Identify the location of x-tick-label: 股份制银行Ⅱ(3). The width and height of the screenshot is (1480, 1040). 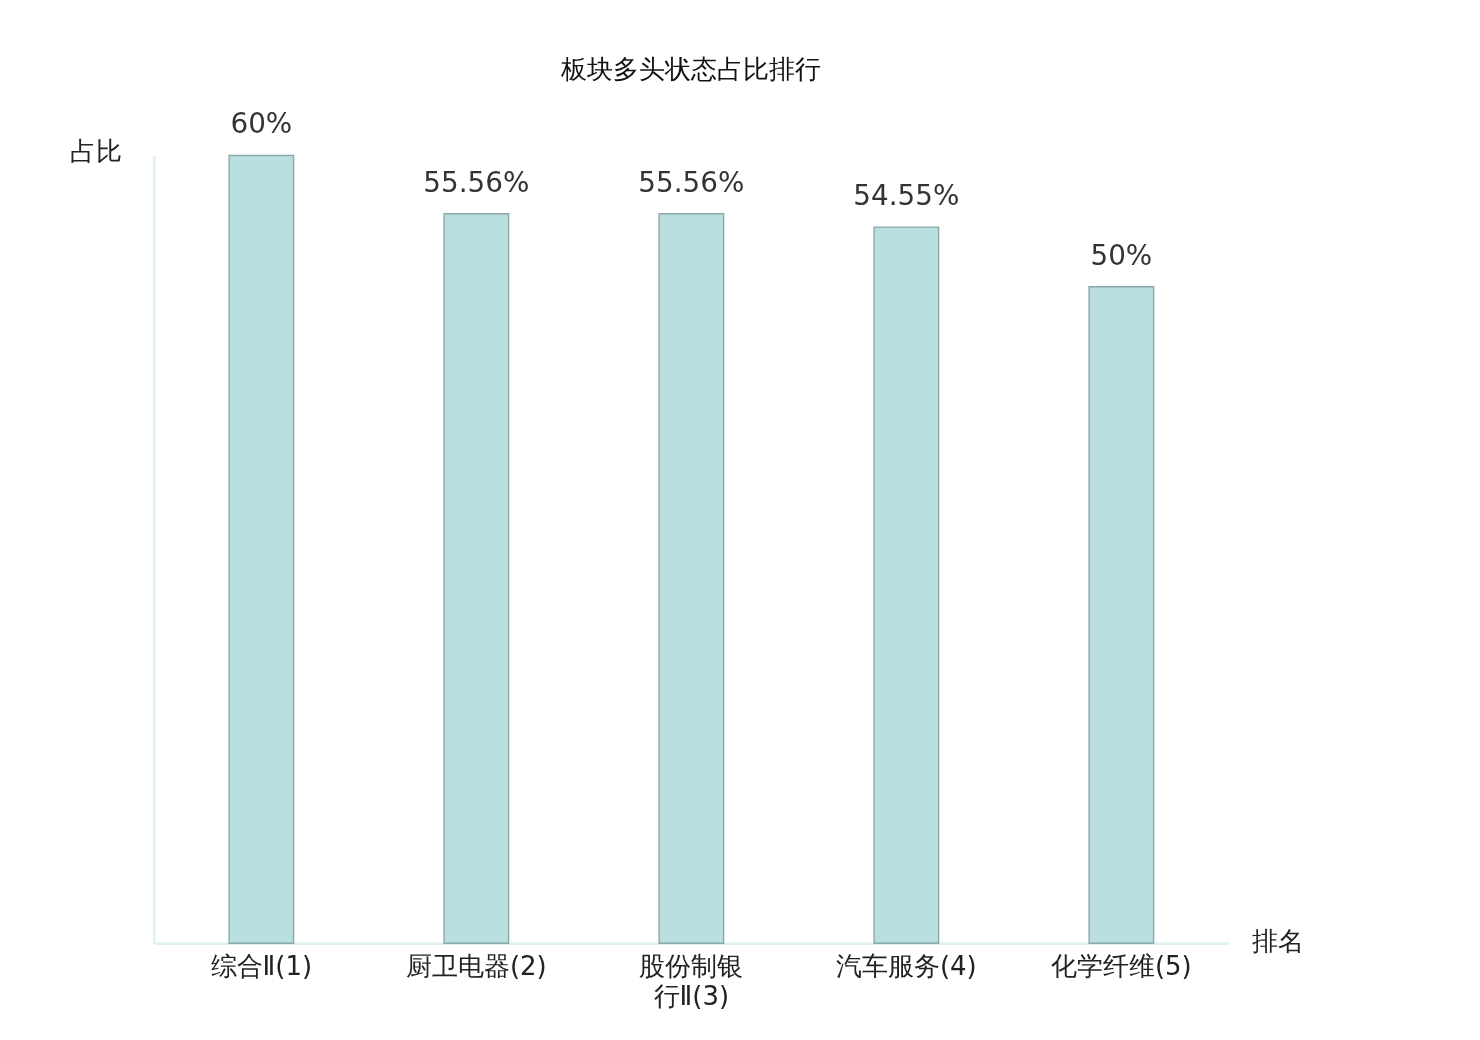
(691, 981).